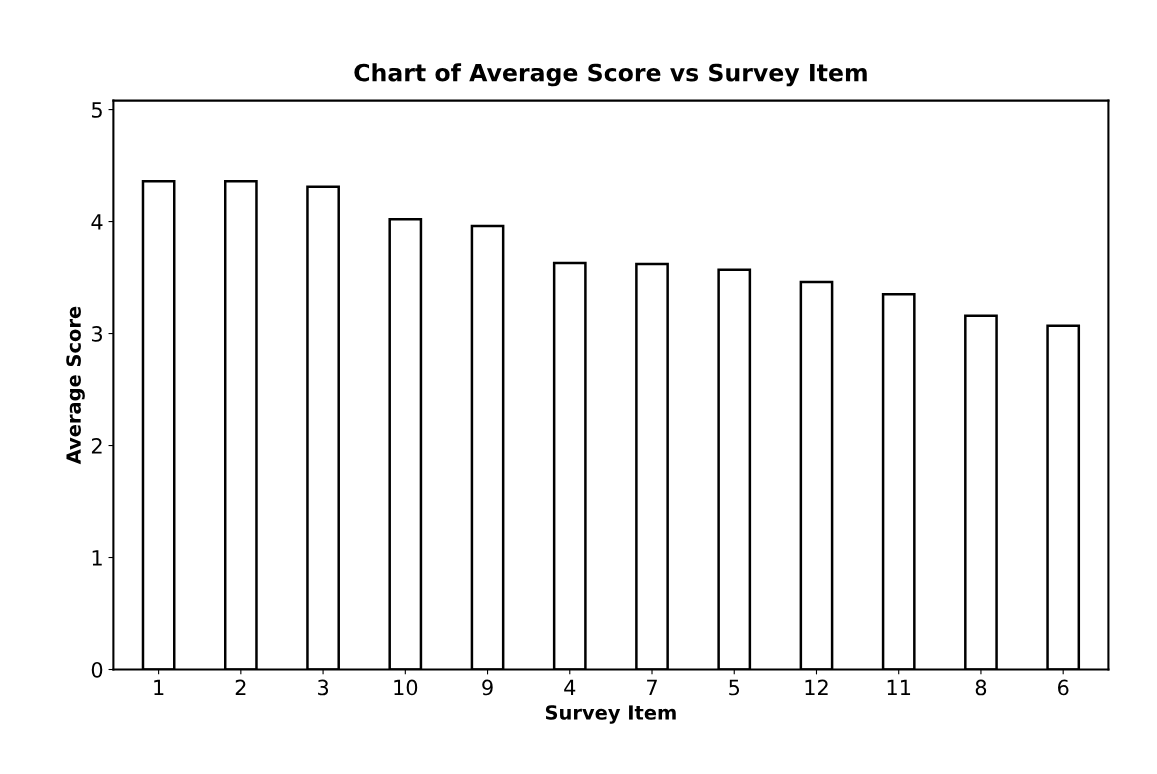  I want to click on x-tick-label: 12, so click(816, 687).